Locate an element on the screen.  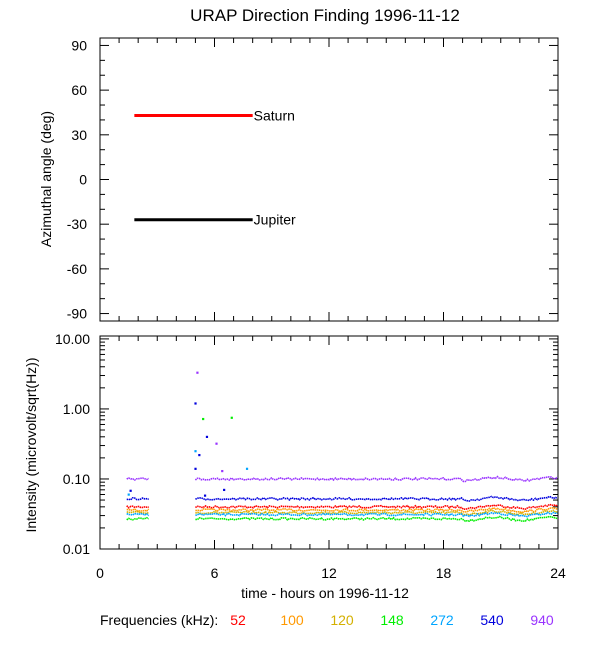
y-tick-label: 0 is located at coordinates (83, 180).